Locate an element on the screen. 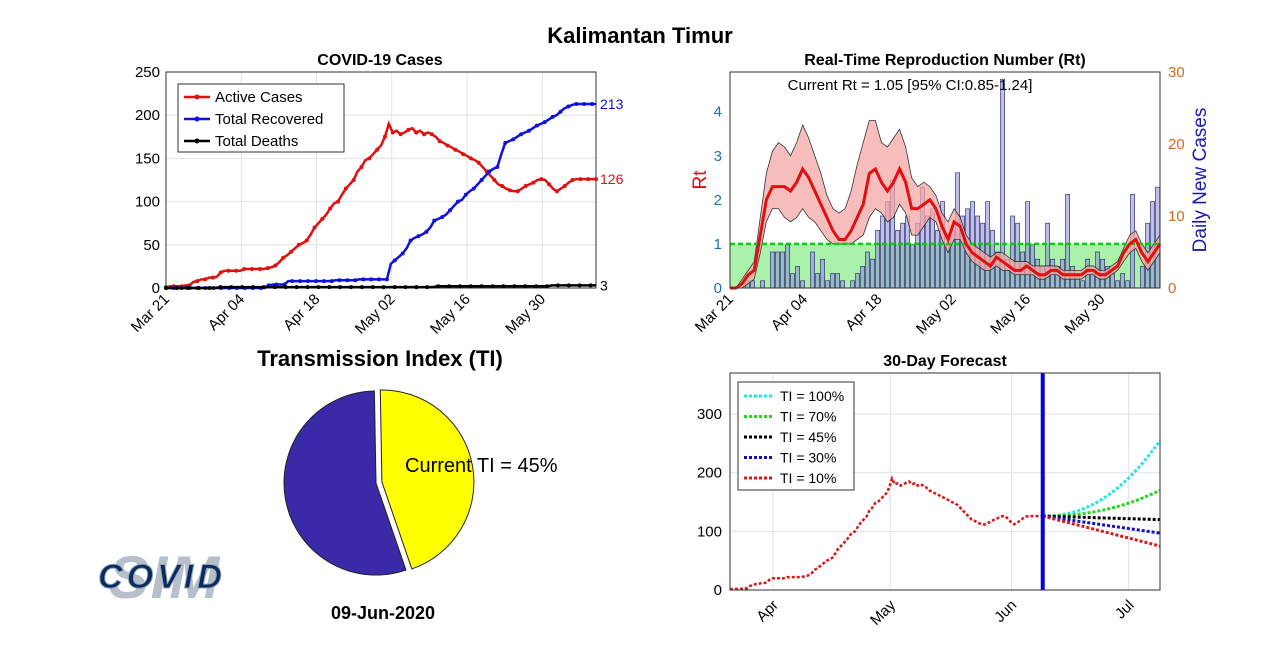 This screenshot has height=661, width=1280. svg-text: SIM is located at coordinates (165, 577).